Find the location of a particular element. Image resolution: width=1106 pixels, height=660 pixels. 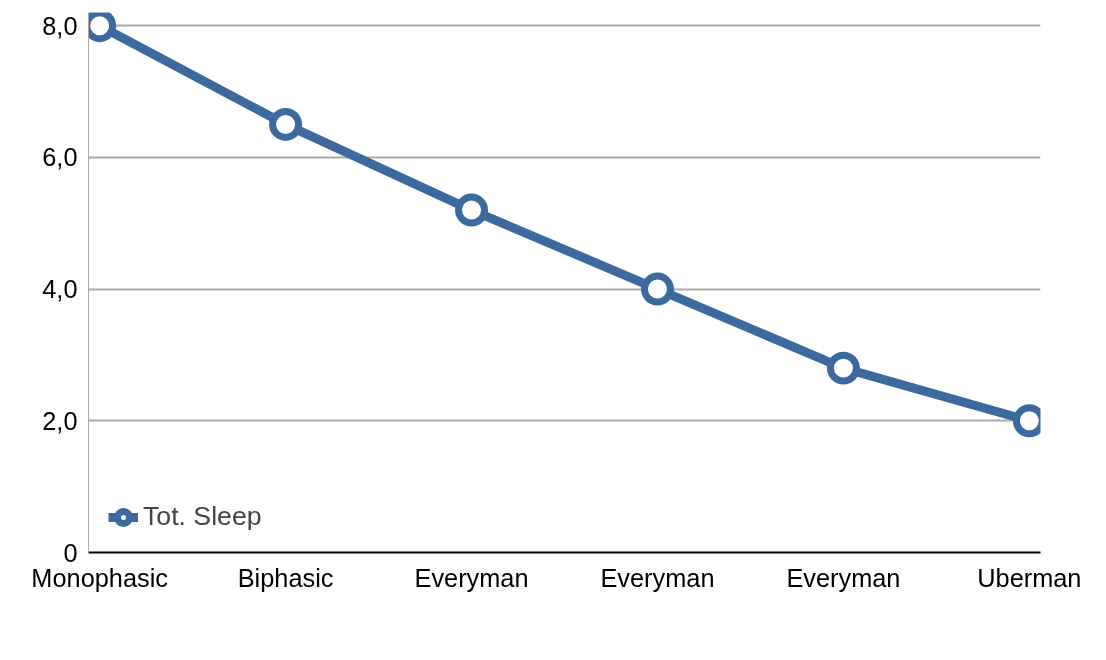

x-tick-label: Biphasic is located at coordinates (285, 577).